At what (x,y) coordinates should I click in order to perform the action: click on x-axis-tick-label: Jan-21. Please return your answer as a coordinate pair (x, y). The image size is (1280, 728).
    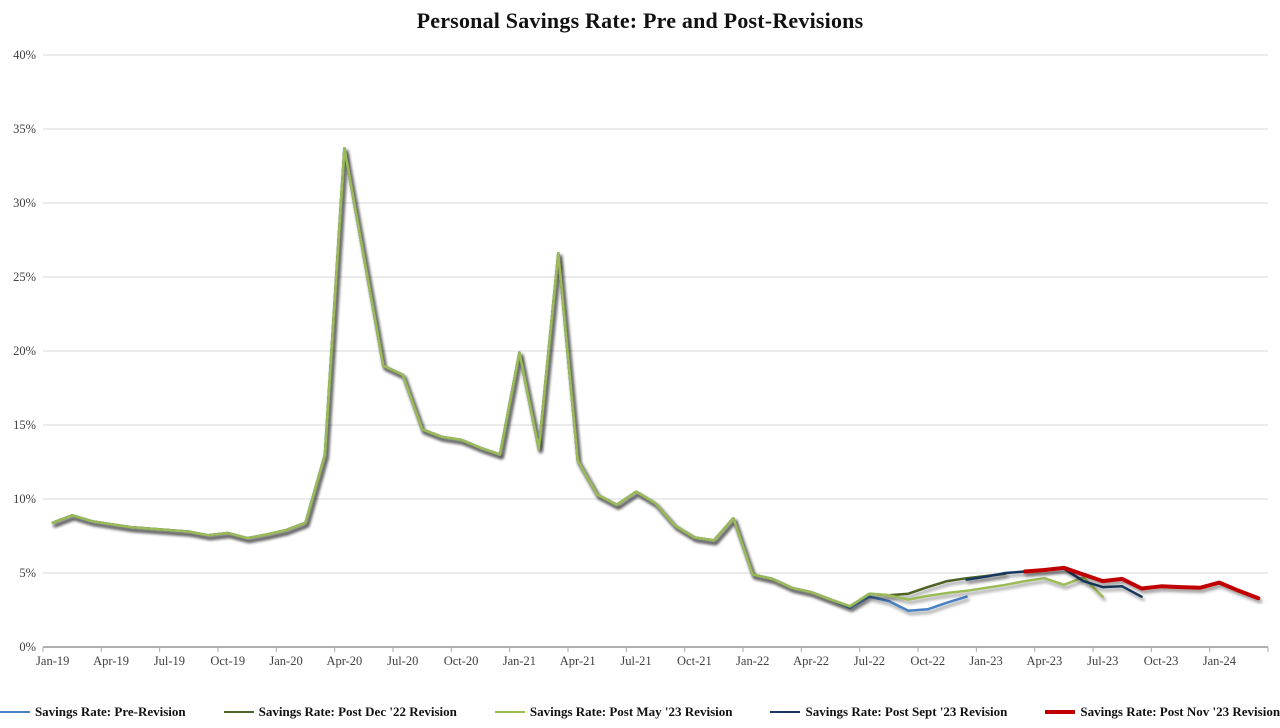
    Looking at the image, I should click on (519, 661).